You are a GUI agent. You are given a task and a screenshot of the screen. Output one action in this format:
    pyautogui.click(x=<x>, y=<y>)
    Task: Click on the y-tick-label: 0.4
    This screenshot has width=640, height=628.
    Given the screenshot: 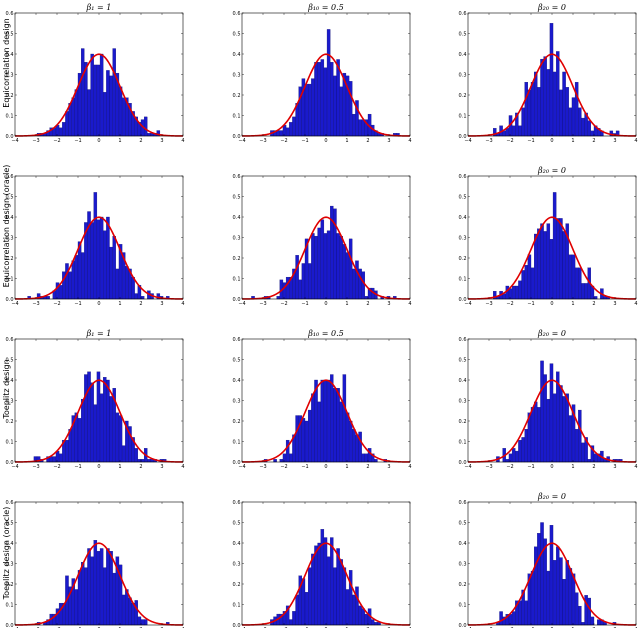 What is the action you would take?
    pyautogui.click(x=463, y=218)
    